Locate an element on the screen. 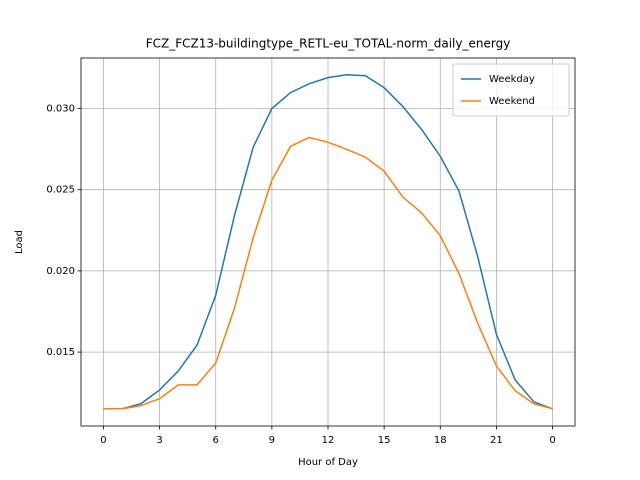  x-axis-label: Hour of Day is located at coordinates (328, 462).